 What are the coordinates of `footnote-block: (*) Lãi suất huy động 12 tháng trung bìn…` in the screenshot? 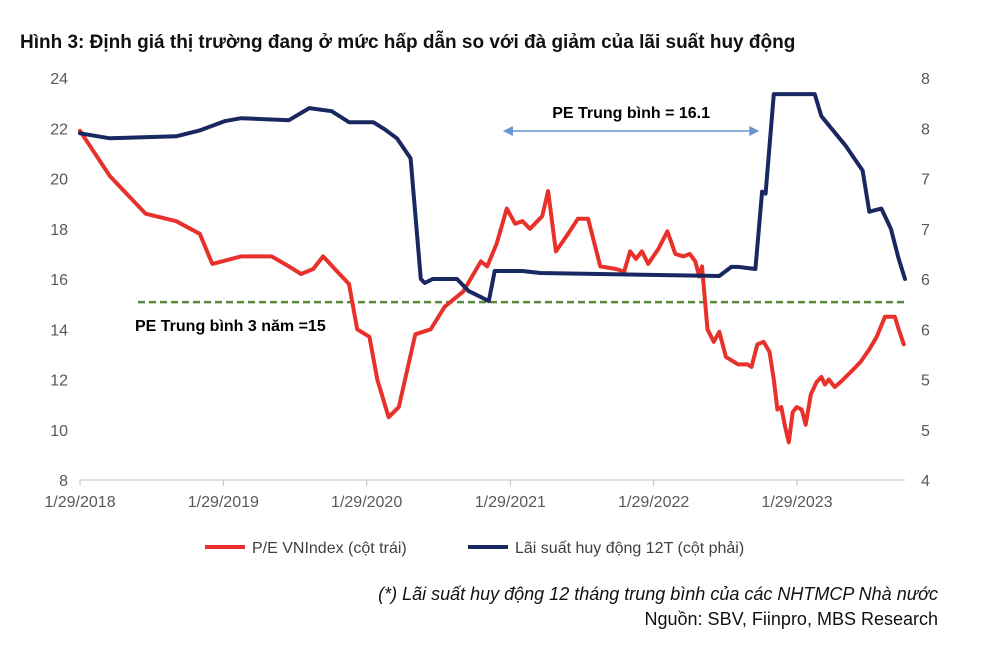 It's located at (658, 607).